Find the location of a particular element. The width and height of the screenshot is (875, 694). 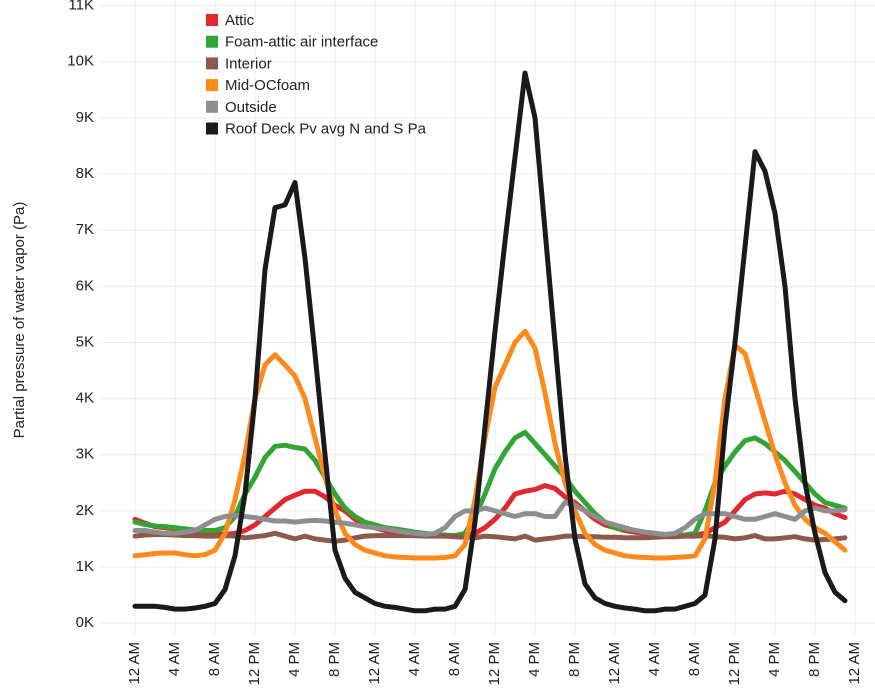

legend-label: Outside is located at coordinates (251, 107).